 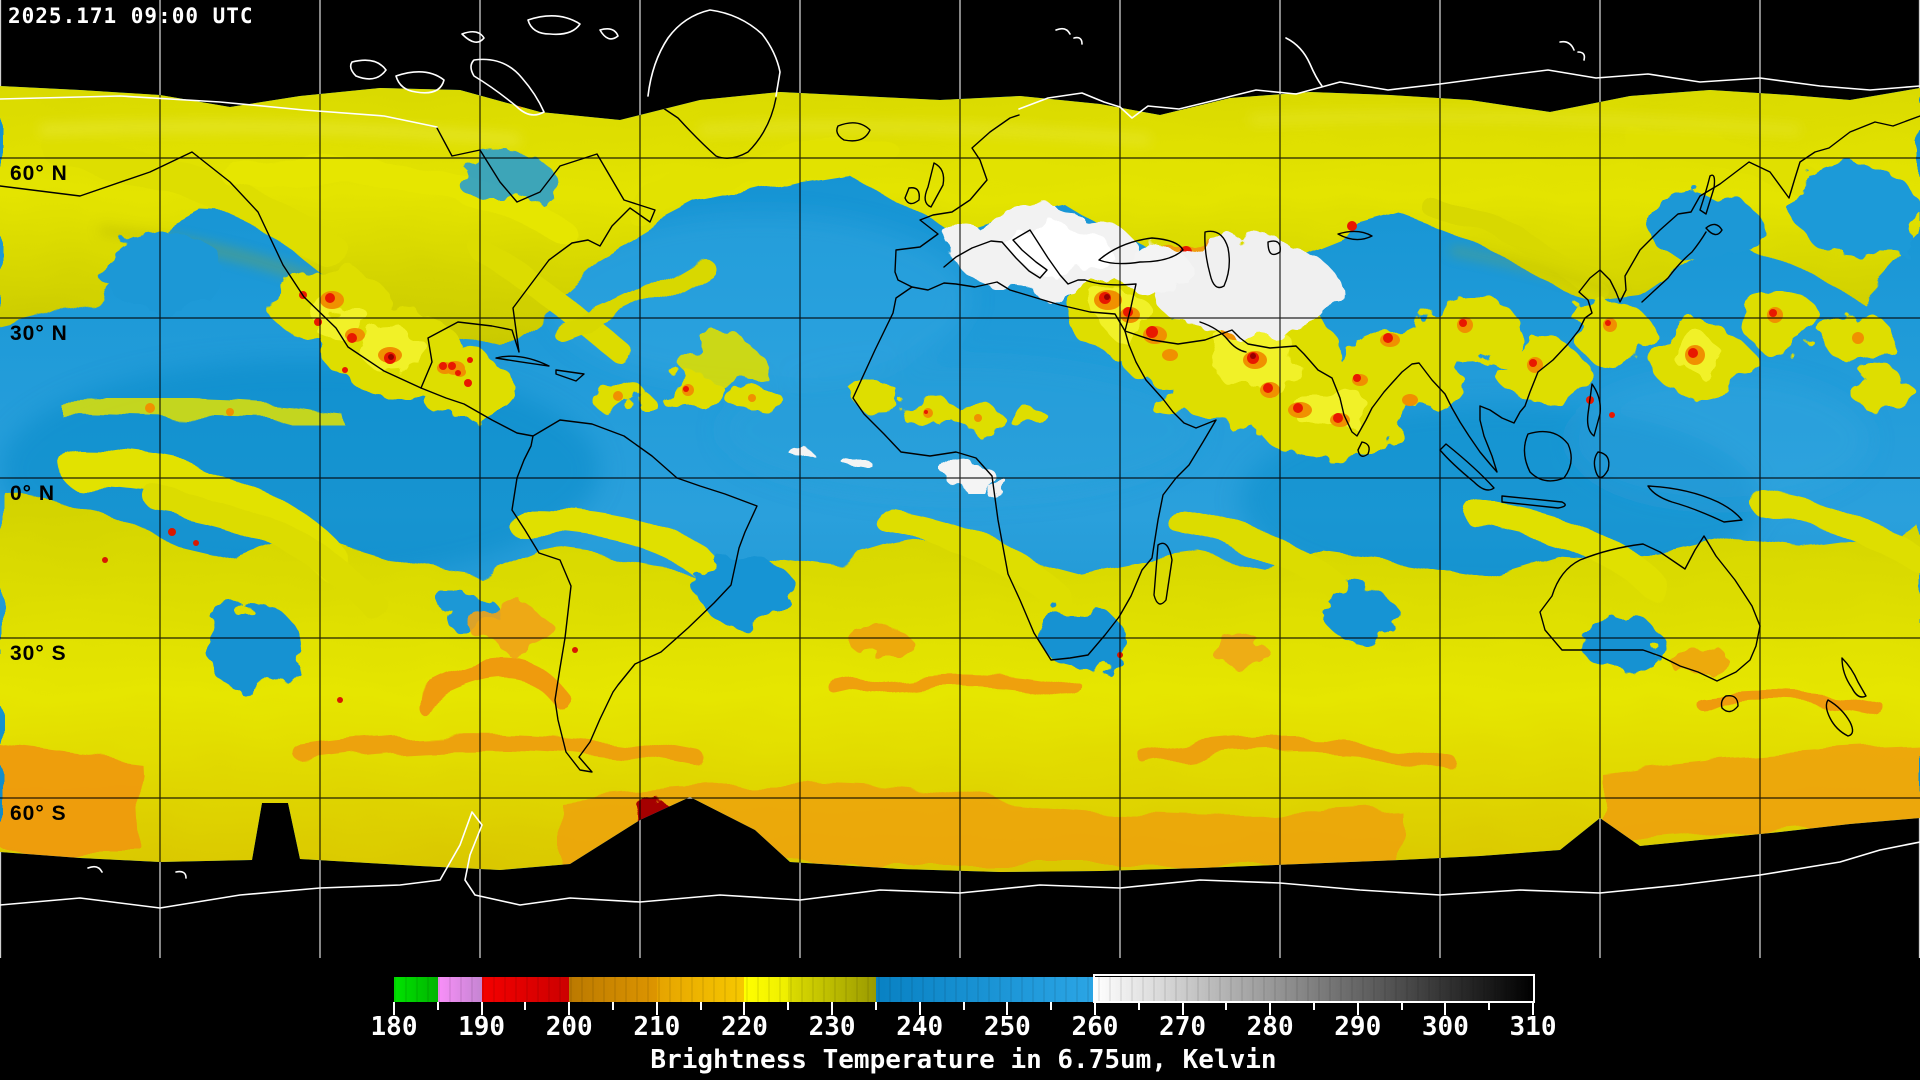 What do you see at coordinates (482, 1027) in the screenshot?
I see `colorbar-label-190: 190` at bounding box center [482, 1027].